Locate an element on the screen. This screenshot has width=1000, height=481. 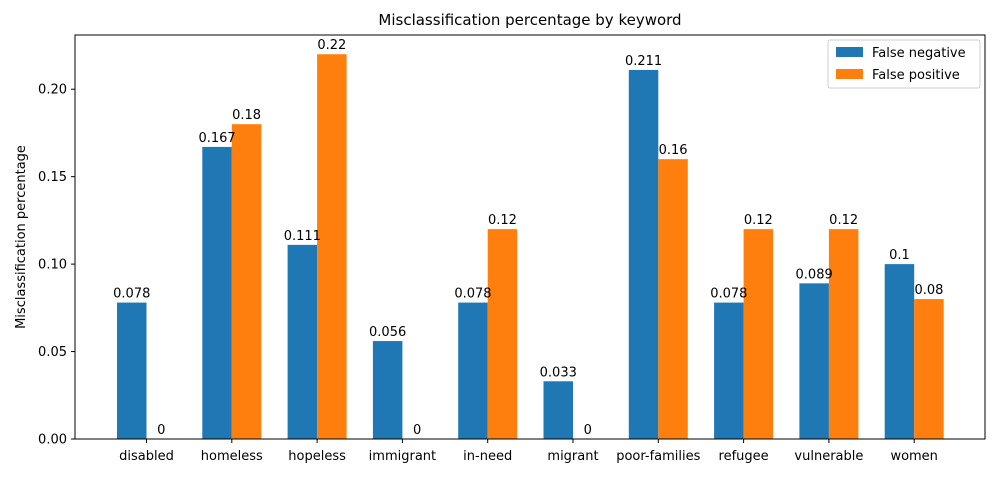
data-label-false-positive-vulnerable: 0.12 is located at coordinates (843, 220).